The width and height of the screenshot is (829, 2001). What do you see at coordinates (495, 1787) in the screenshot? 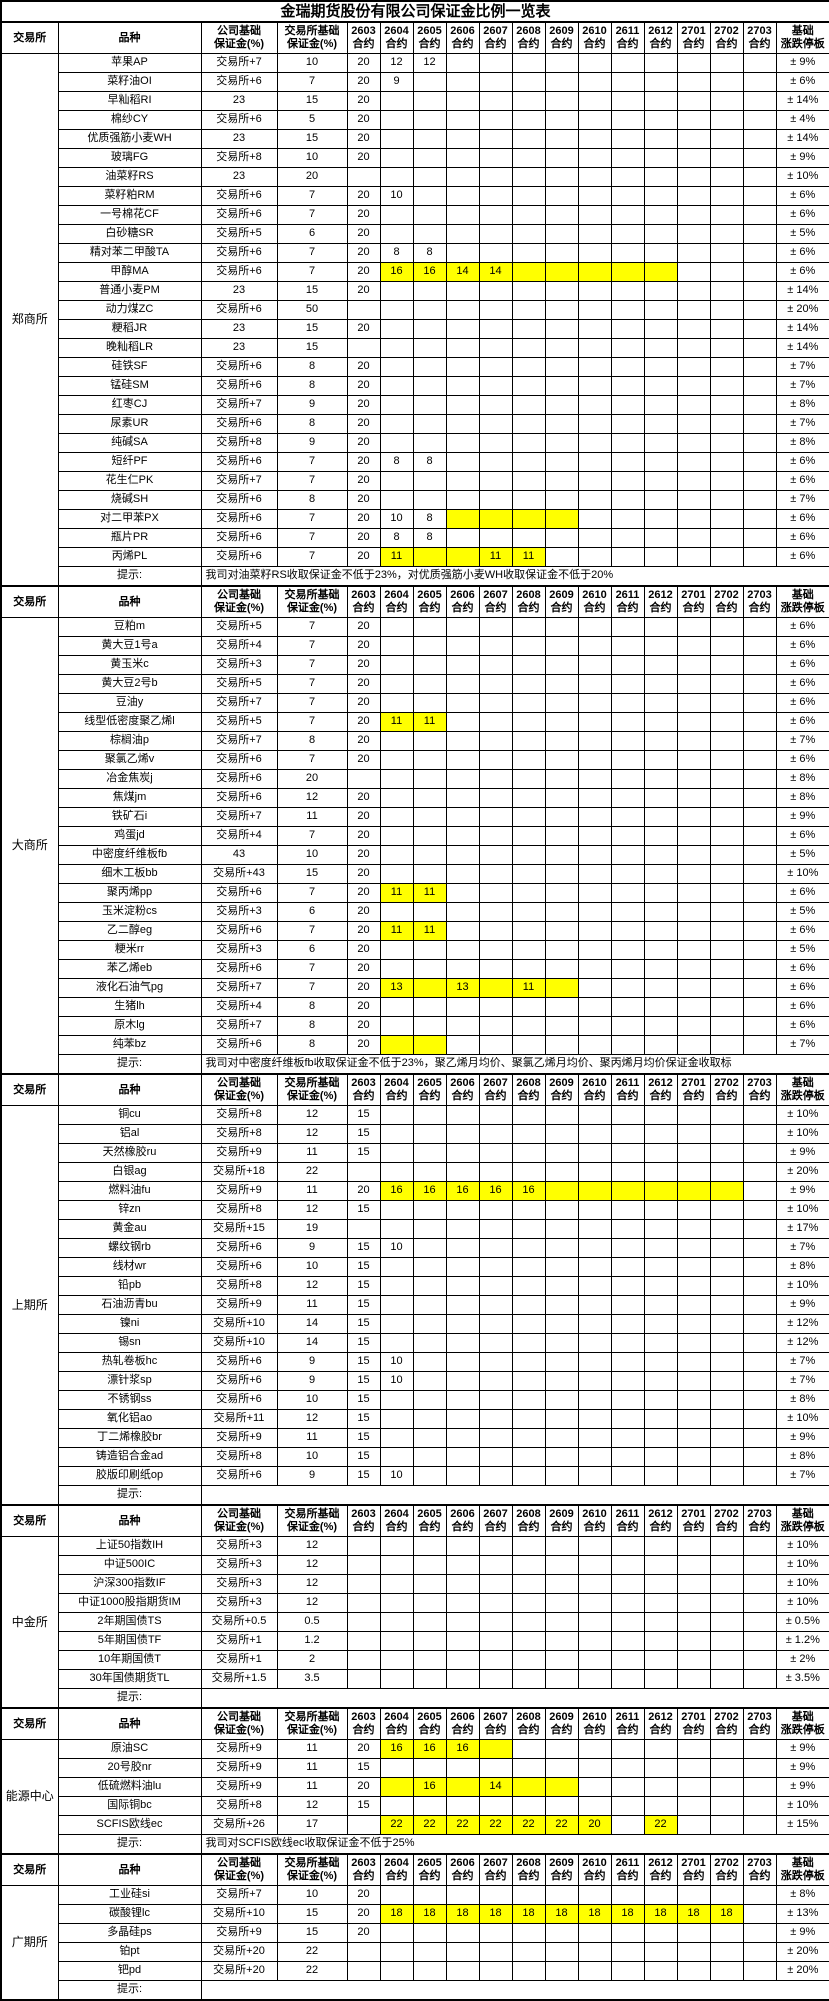
I see `contract-value-cell: 14` at bounding box center [495, 1787].